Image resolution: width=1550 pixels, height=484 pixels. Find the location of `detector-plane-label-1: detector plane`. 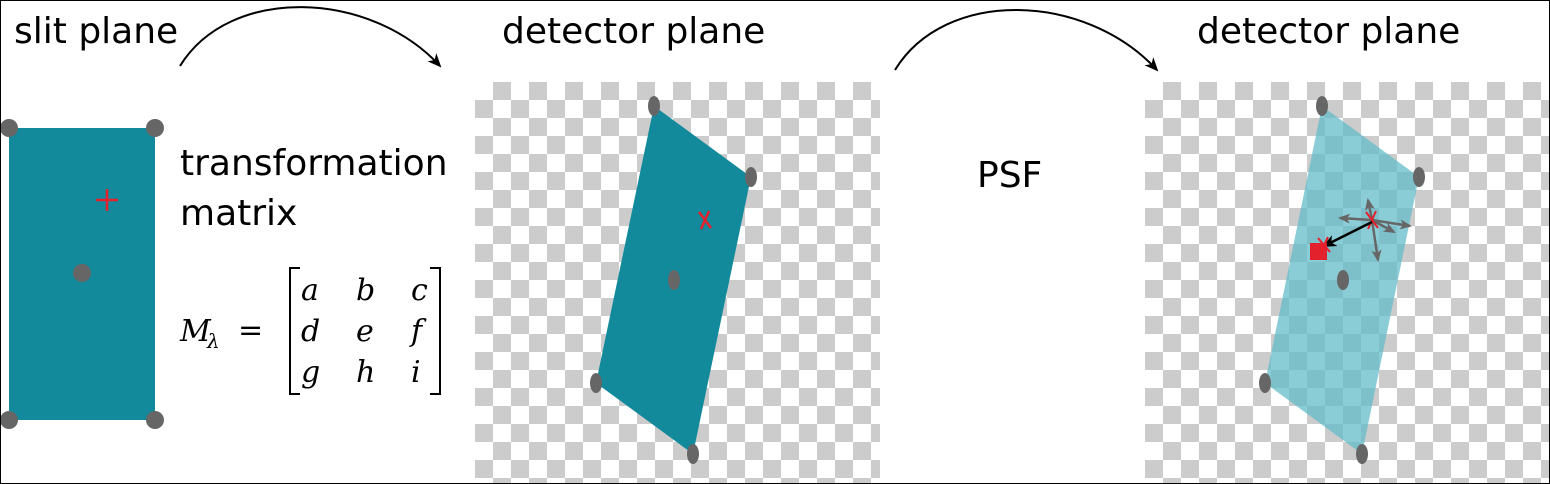

detector-plane-label-1: detector plane is located at coordinates (634, 31).